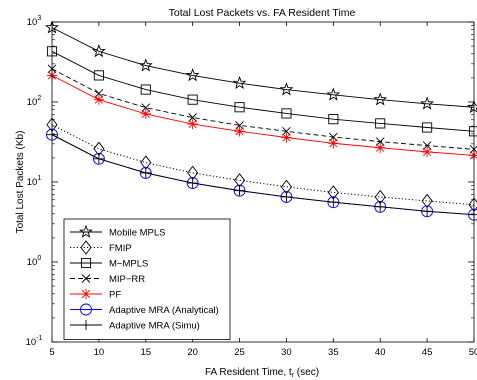 This screenshot has width=477, height=380. I want to click on legend-label: M−MPLS, so click(128, 264).